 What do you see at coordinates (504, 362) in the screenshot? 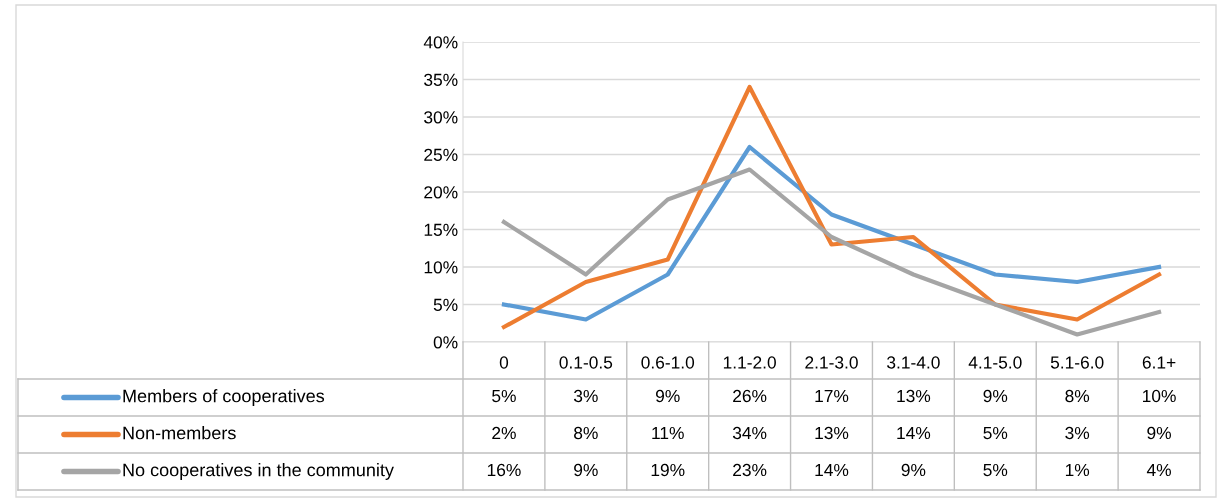
I see `x-tick-label: 0` at bounding box center [504, 362].